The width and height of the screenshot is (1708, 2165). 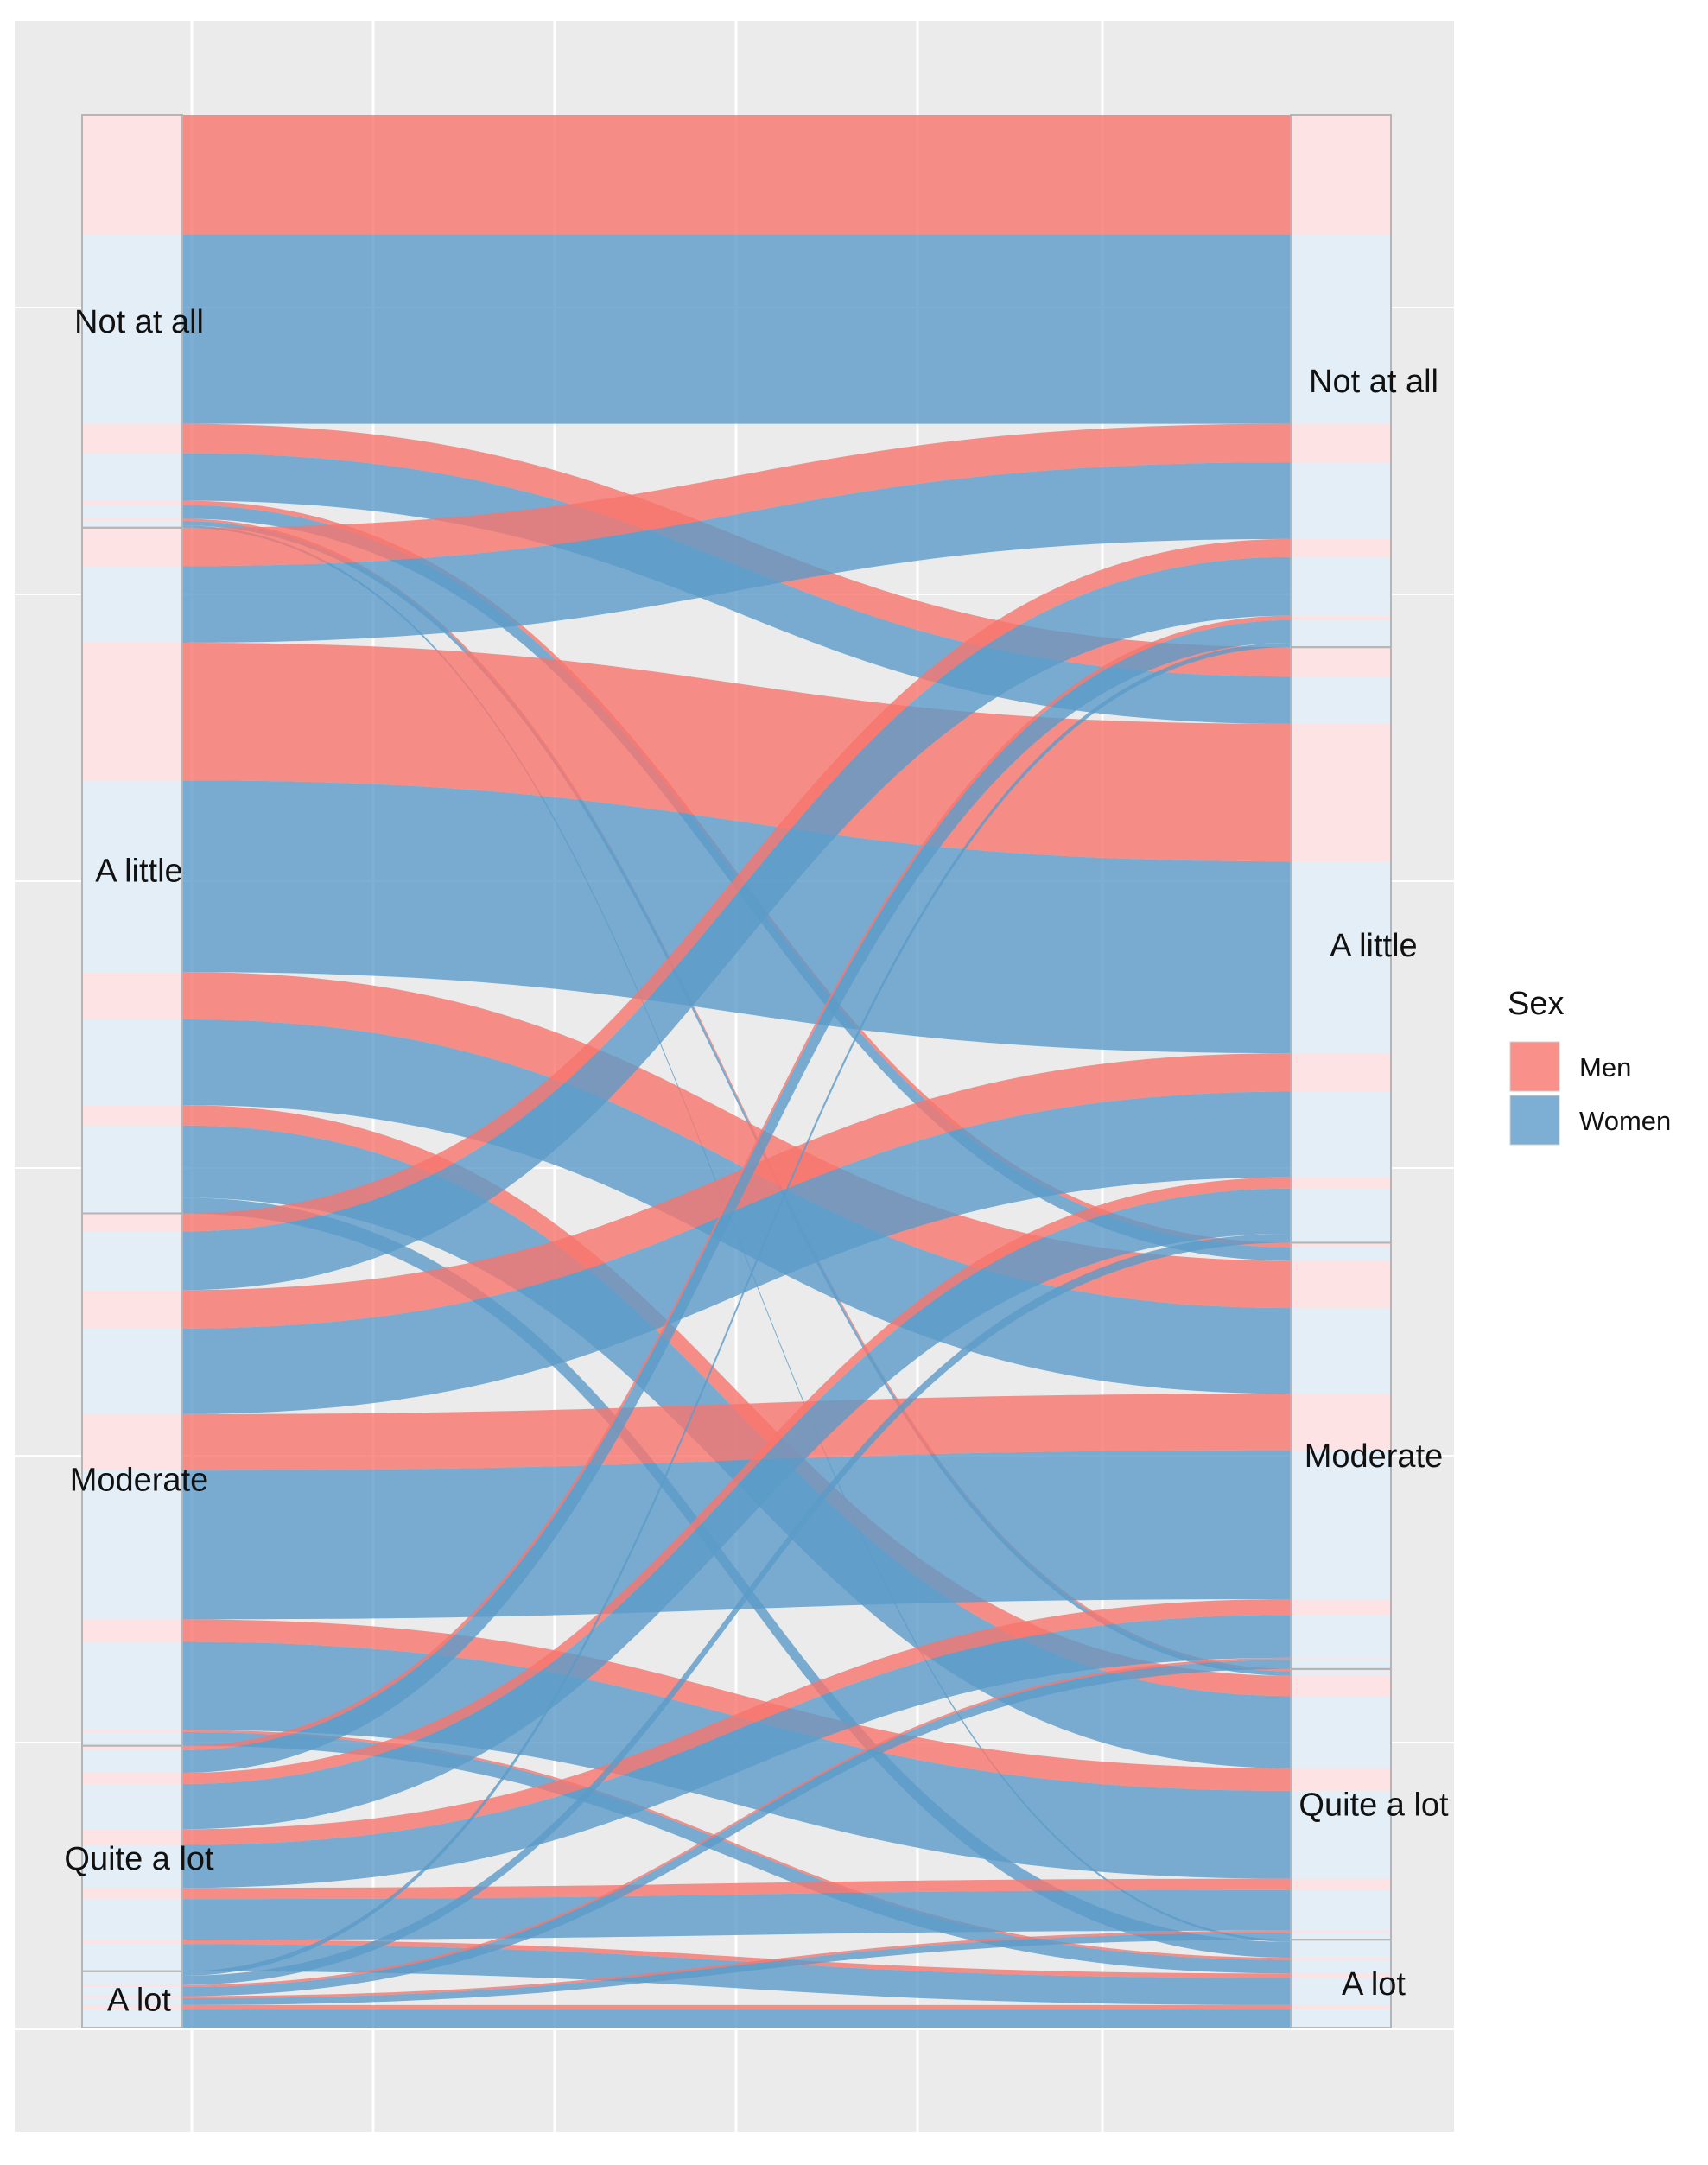 I want to click on left-stratum-label: A little, so click(x=138, y=872).